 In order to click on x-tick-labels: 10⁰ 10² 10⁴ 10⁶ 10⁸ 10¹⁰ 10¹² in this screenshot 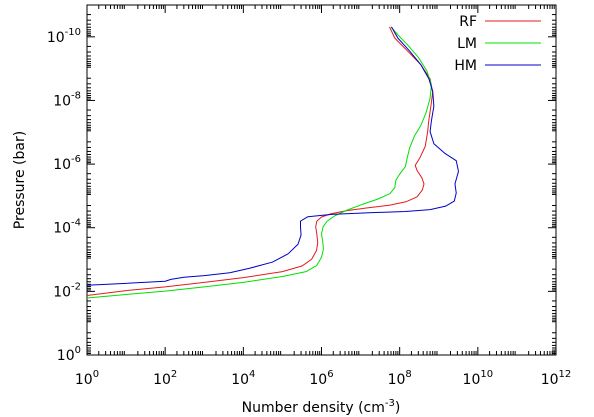, I will do `click(323, 378)`.